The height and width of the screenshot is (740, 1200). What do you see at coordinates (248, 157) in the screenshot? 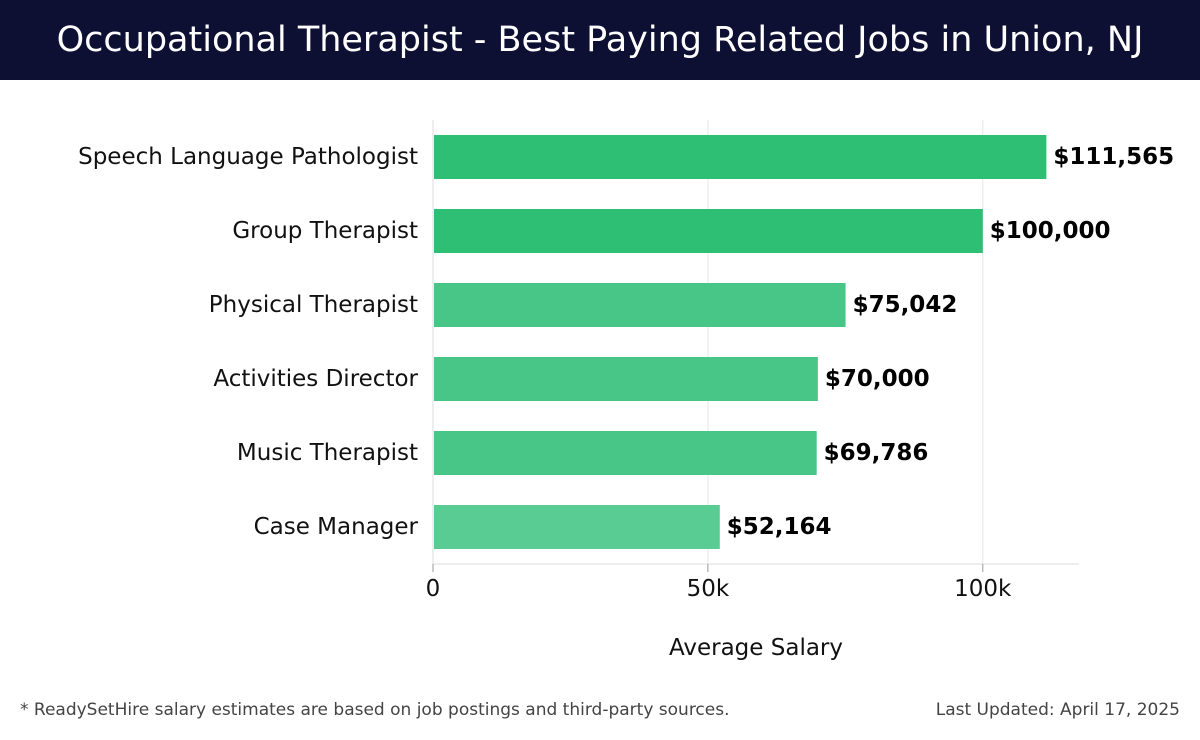
I see `category-label: Speech Language Pathologist` at bounding box center [248, 157].